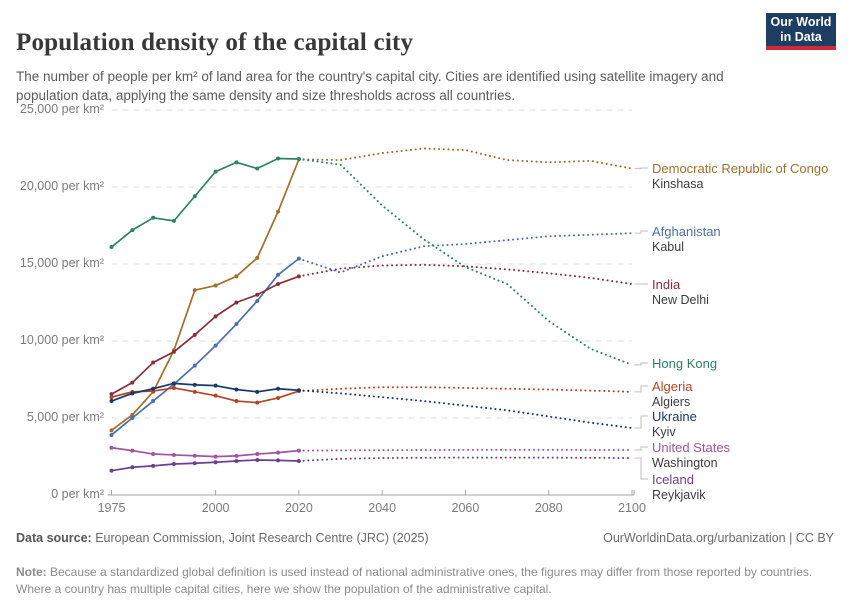 The width and height of the screenshot is (850, 600). What do you see at coordinates (173, 220) in the screenshot?
I see `point-hong-kong-1990` at bounding box center [173, 220].